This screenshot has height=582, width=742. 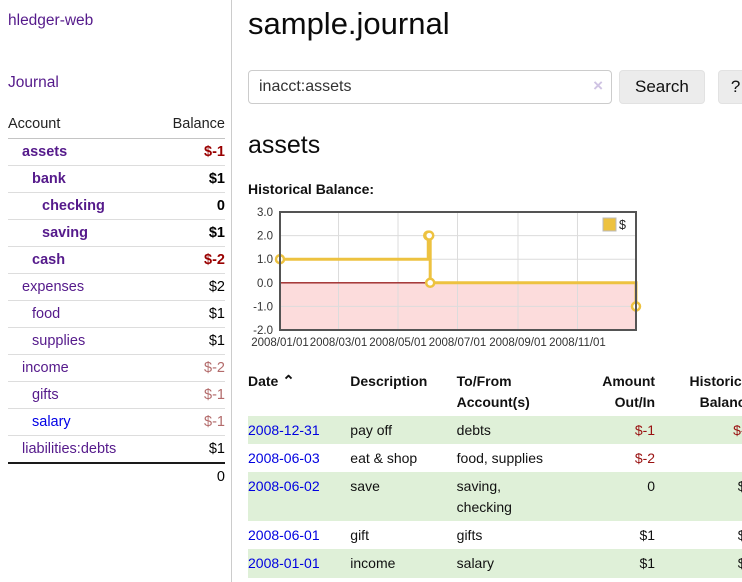 What do you see at coordinates (45, 395) in the screenshot?
I see `account-link-gifts: gifts` at bounding box center [45, 395].